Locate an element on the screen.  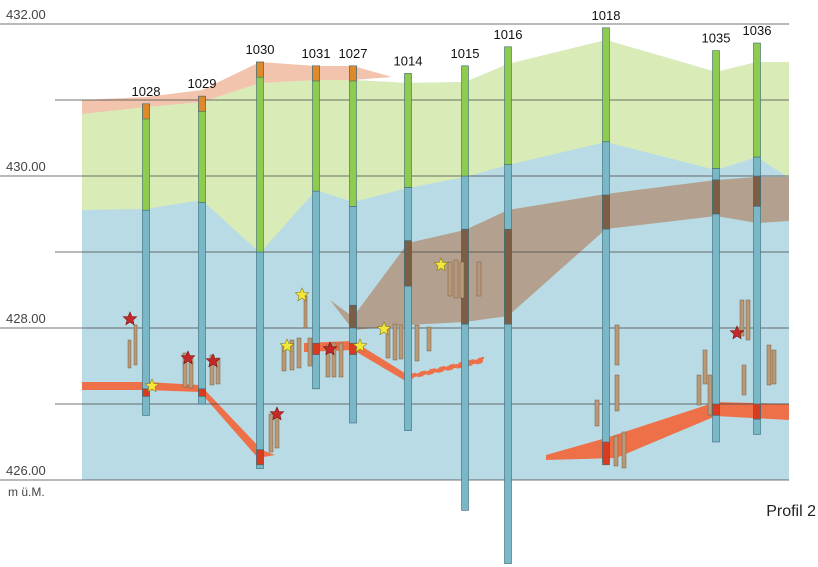
borehole-label: 1027 is located at coordinates (353, 53).